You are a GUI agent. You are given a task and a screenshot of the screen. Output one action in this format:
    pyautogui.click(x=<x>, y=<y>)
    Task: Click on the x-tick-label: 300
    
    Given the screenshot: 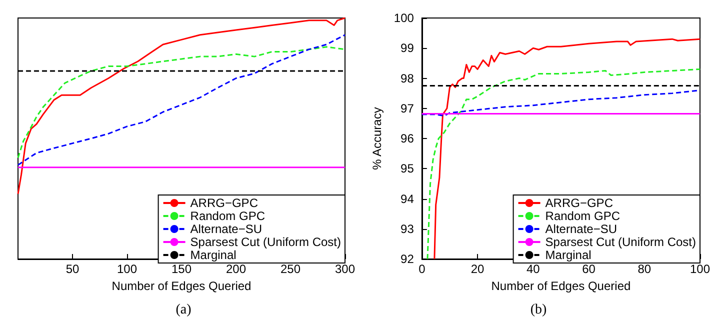 What is the action you would take?
    pyautogui.click(x=345, y=269)
    